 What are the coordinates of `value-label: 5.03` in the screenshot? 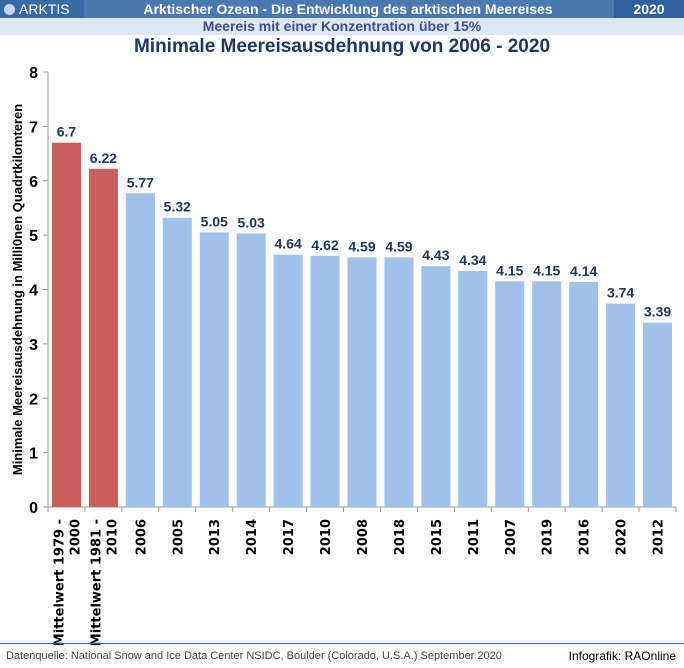 It's located at (251, 222).